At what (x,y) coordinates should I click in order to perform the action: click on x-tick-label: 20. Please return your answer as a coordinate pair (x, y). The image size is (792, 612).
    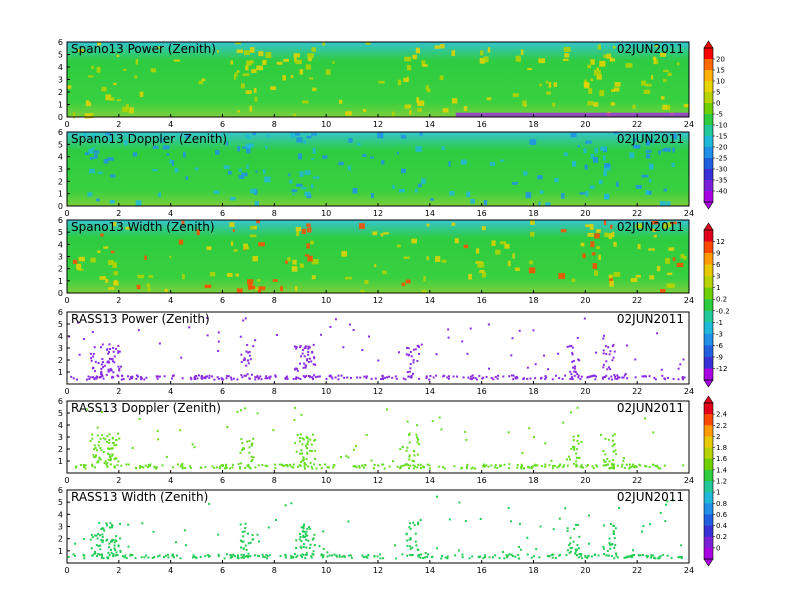
    Looking at the image, I should click on (585, 213).